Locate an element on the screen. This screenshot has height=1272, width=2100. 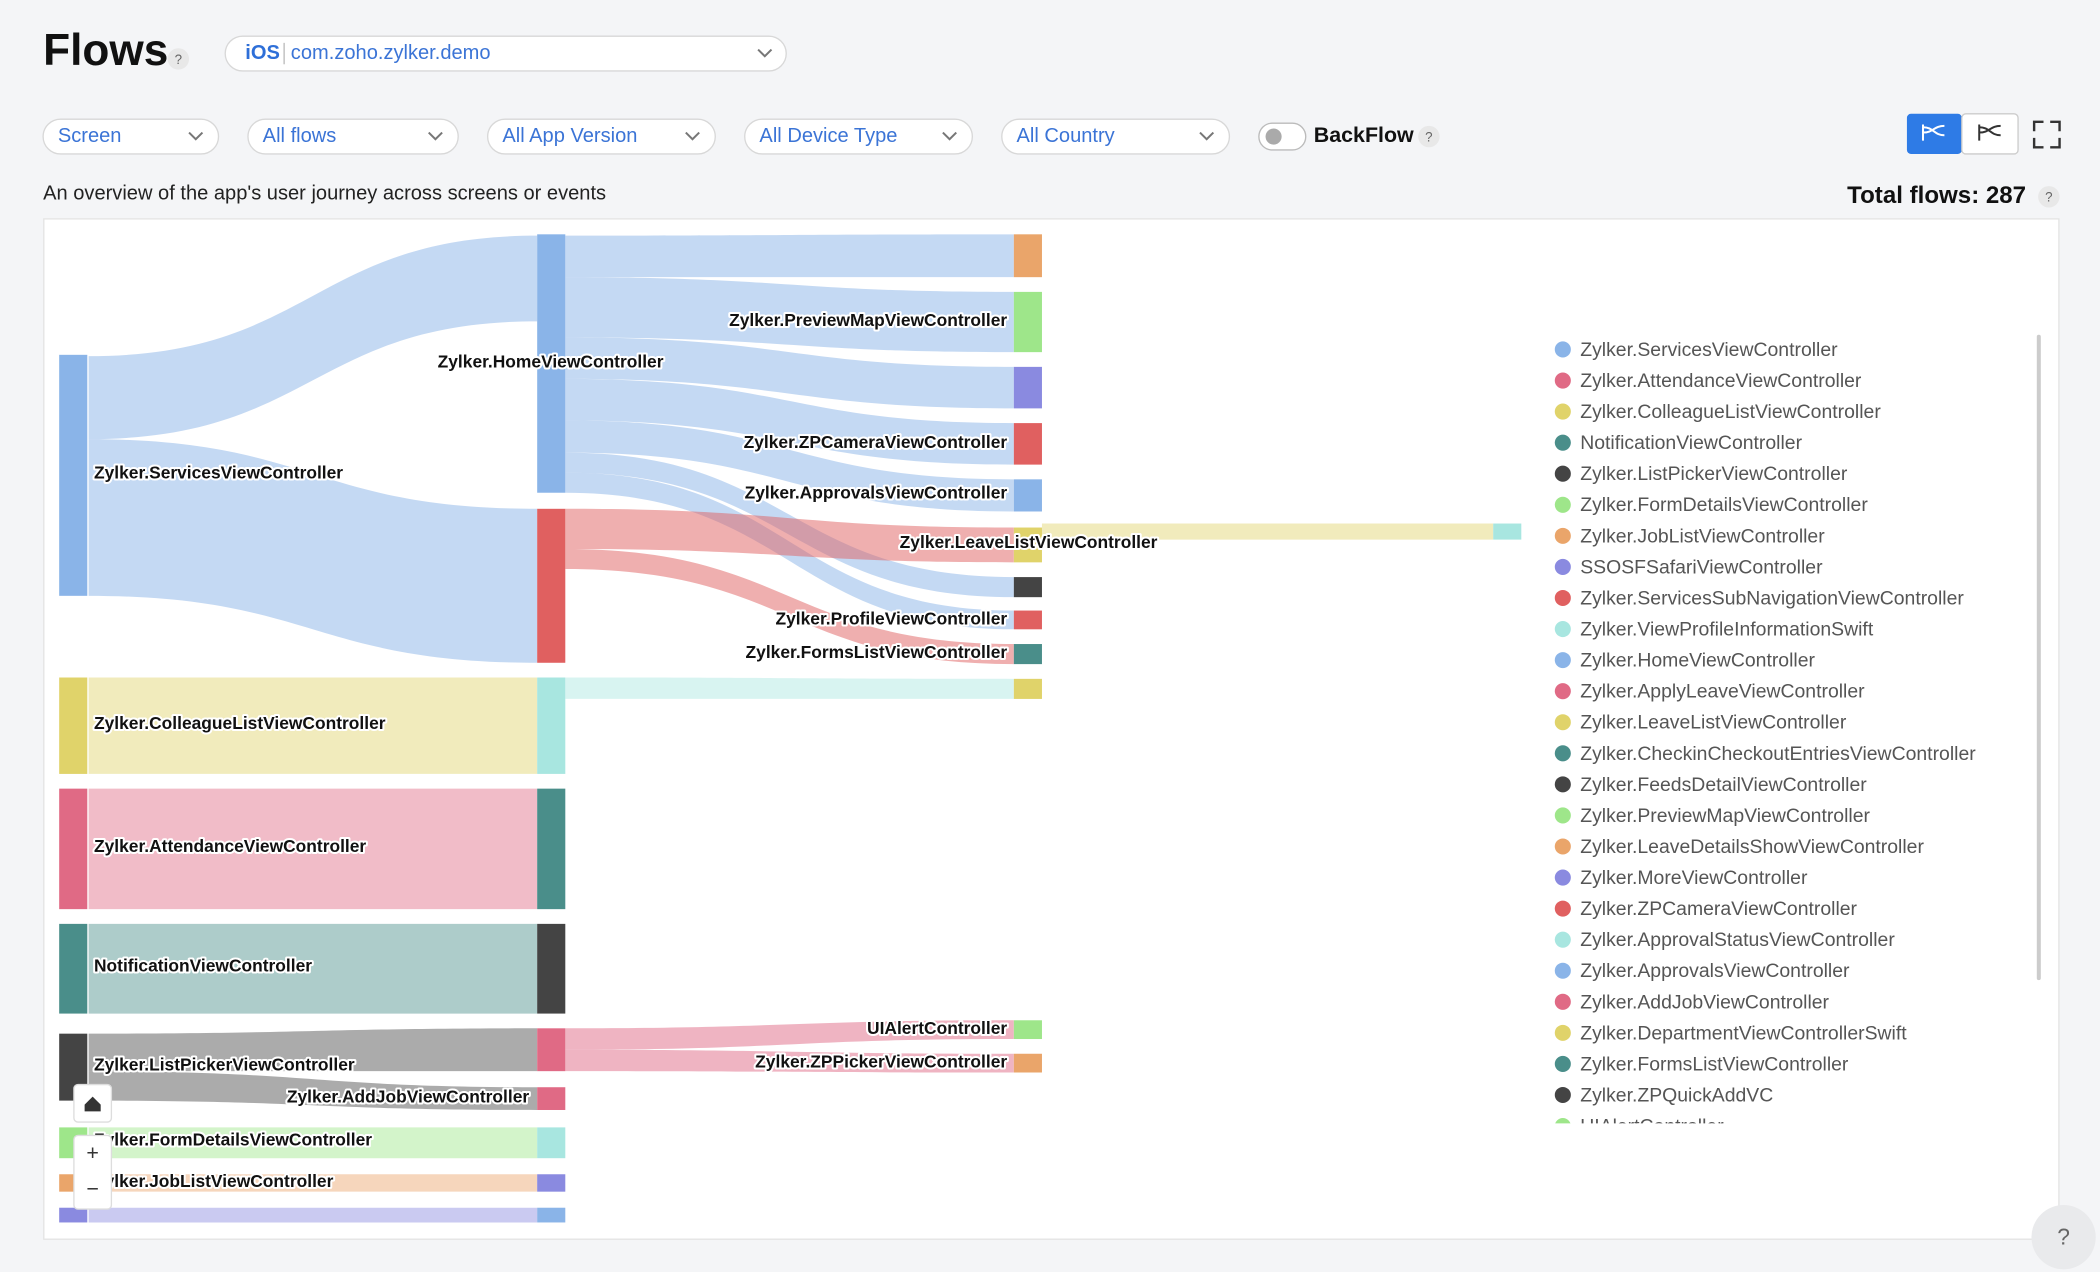
legend-label: Zylker.ApprovalStatusViewController is located at coordinates (1737, 940).